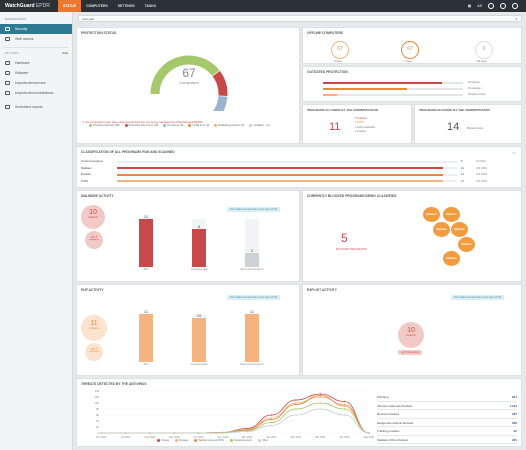 The image size is (526, 450). What do you see at coordinates (515, 6) in the screenshot?
I see `account-icon` at bounding box center [515, 6].